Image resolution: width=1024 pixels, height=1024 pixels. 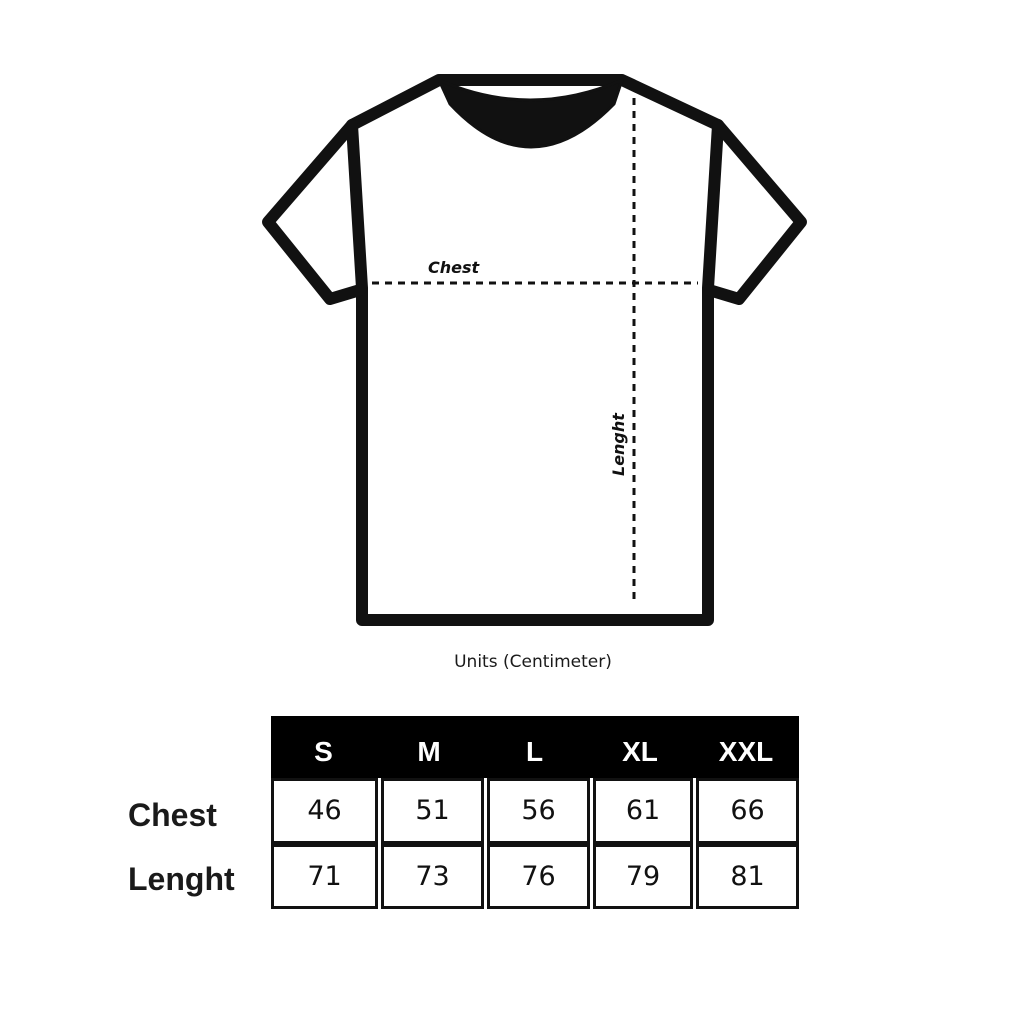 What do you see at coordinates (432, 876) in the screenshot?
I see `length-value-m: 73` at bounding box center [432, 876].